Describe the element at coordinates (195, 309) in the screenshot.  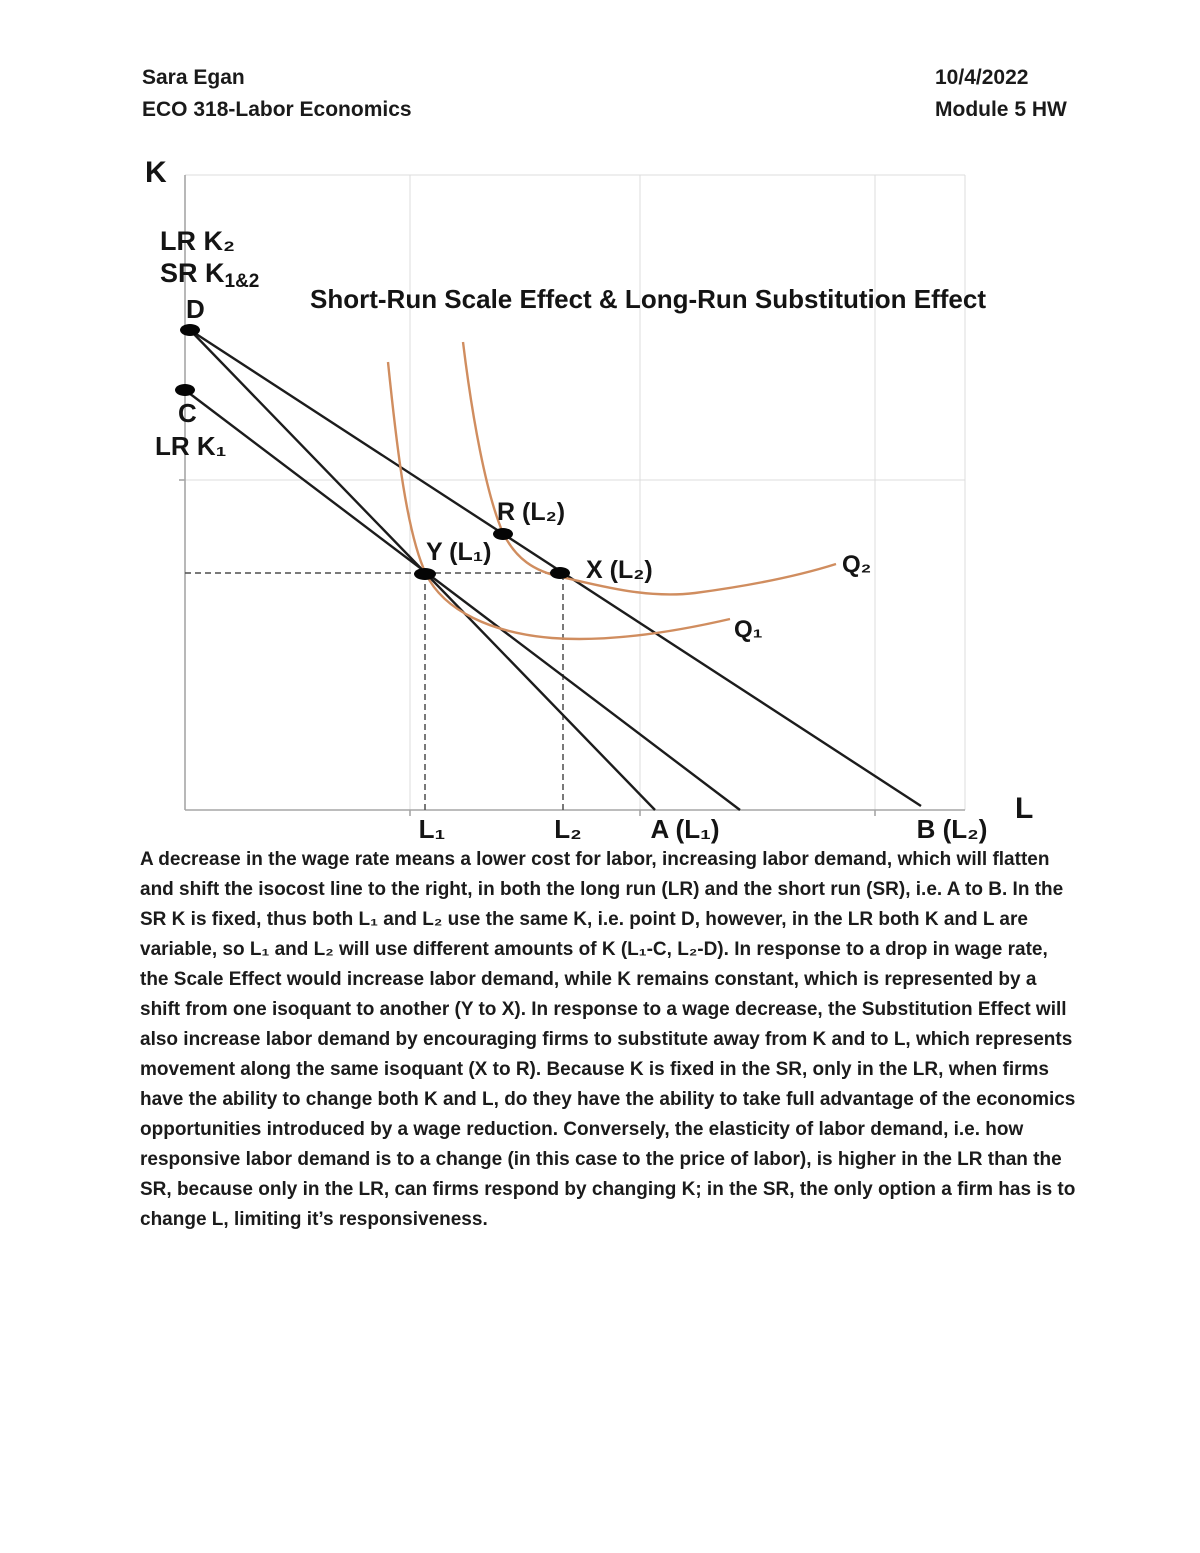
I see `label-point-d: D` at that location.